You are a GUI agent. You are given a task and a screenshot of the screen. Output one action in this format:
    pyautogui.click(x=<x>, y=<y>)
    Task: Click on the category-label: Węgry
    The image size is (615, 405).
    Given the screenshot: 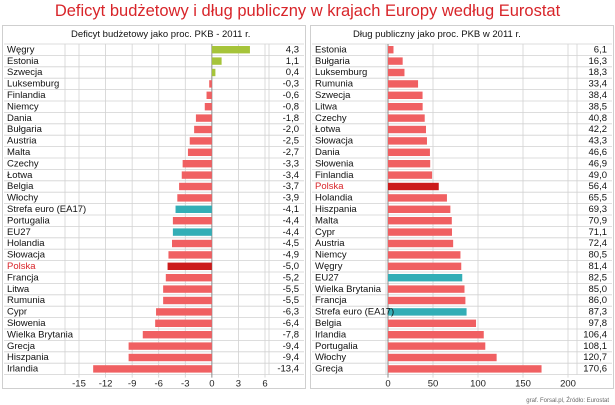 What is the action you would take?
    pyautogui.click(x=21, y=49)
    